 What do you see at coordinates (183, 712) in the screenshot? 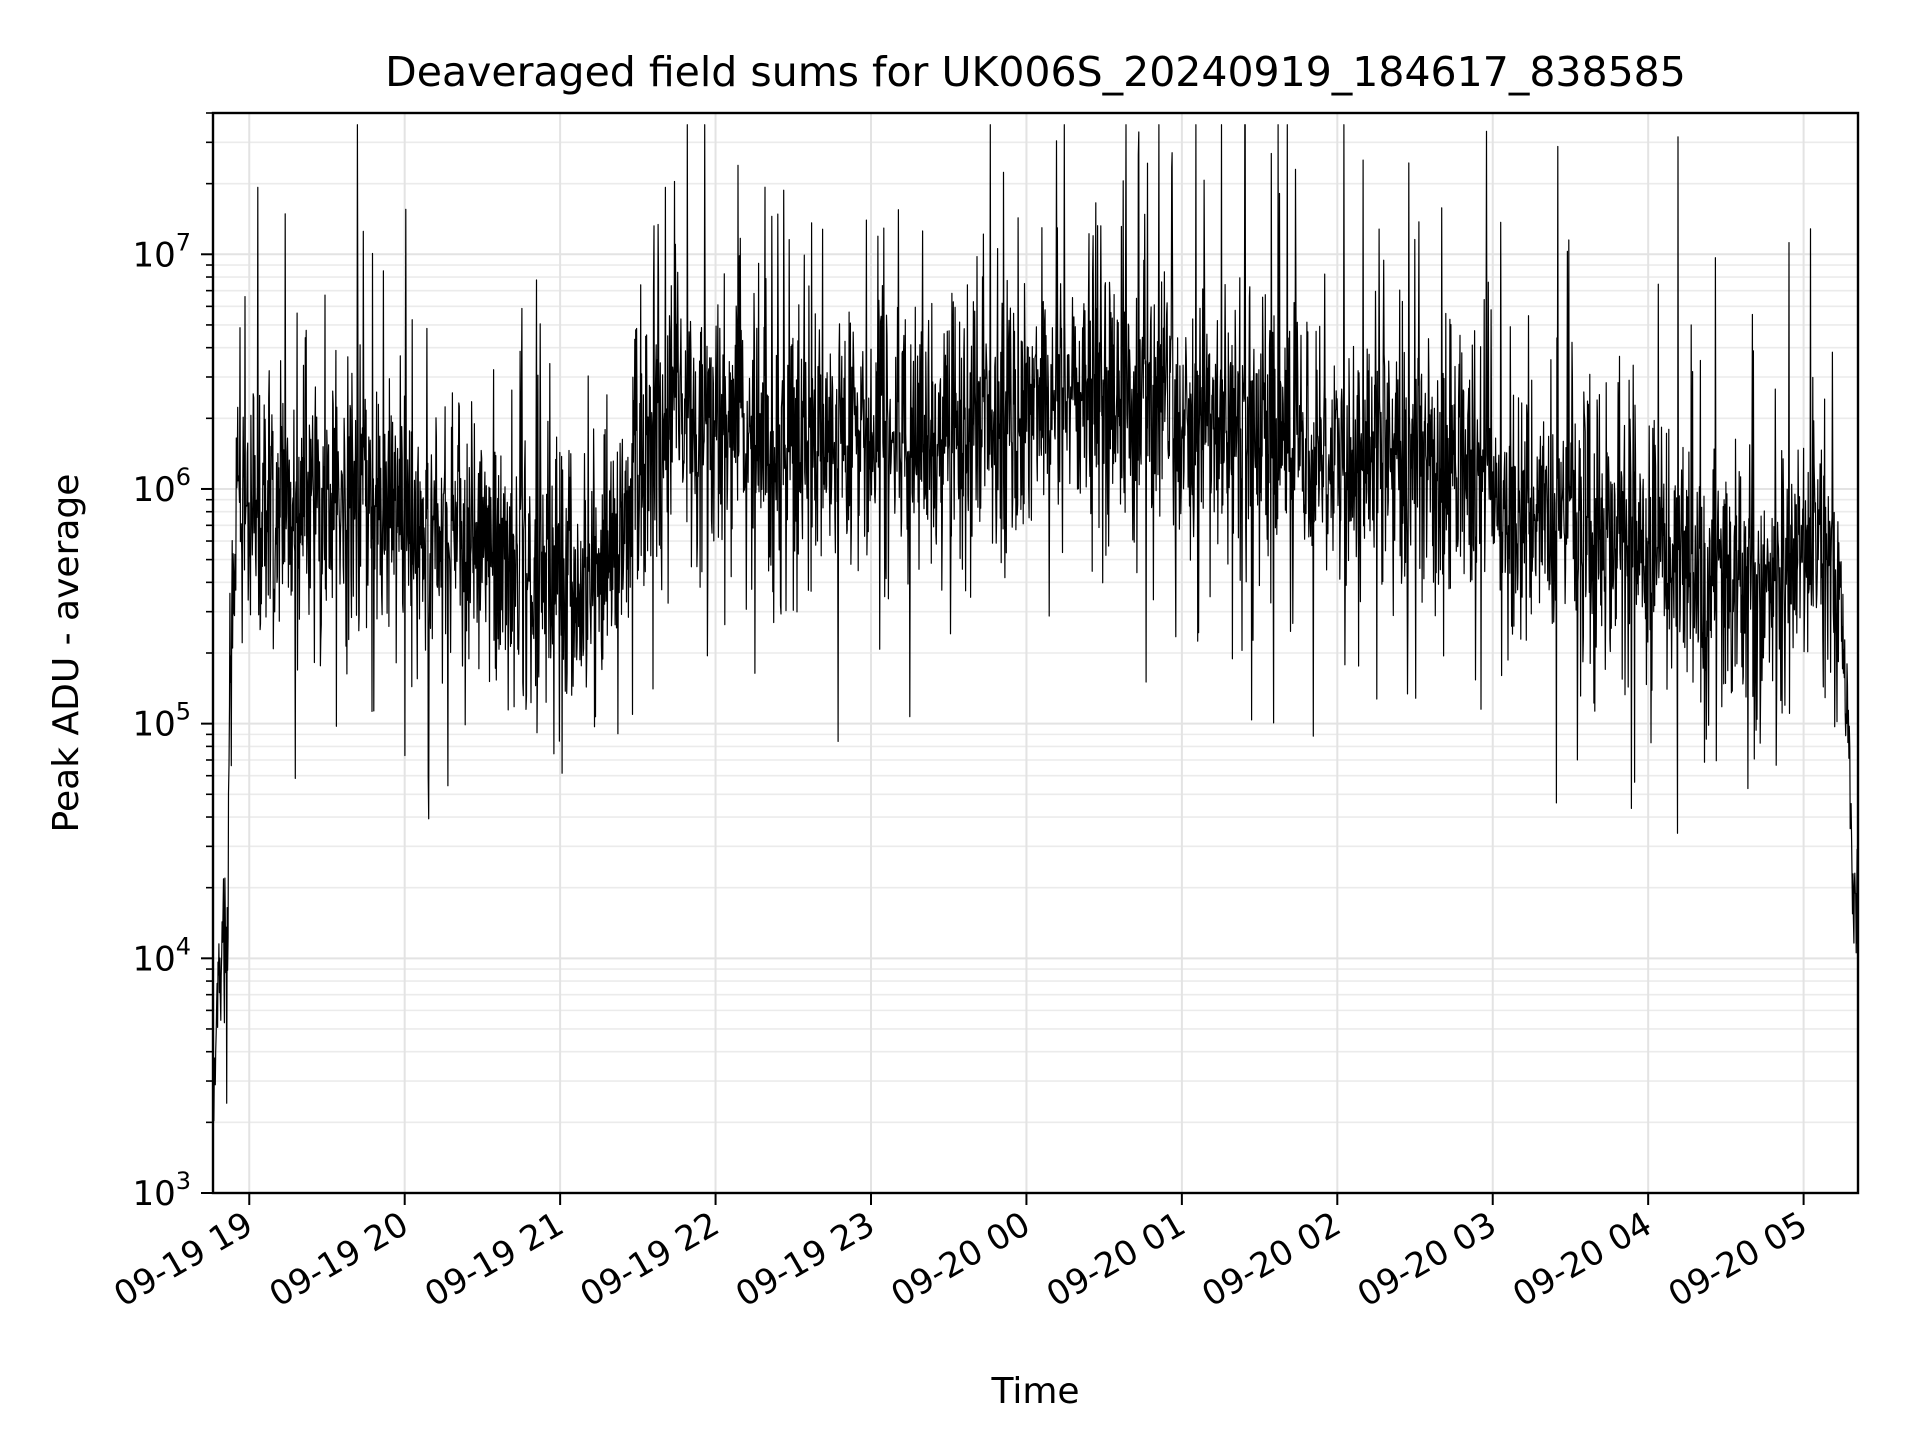
I see `y-tick-exponent: 5` at bounding box center [183, 712].